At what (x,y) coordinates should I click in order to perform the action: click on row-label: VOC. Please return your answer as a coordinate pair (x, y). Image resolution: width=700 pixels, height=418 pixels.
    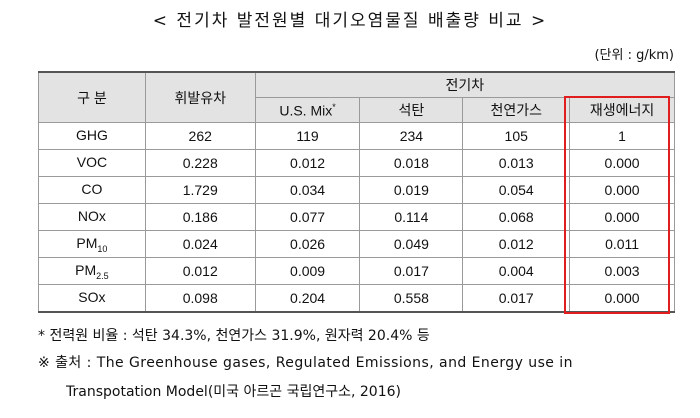
    Looking at the image, I should click on (92, 163).